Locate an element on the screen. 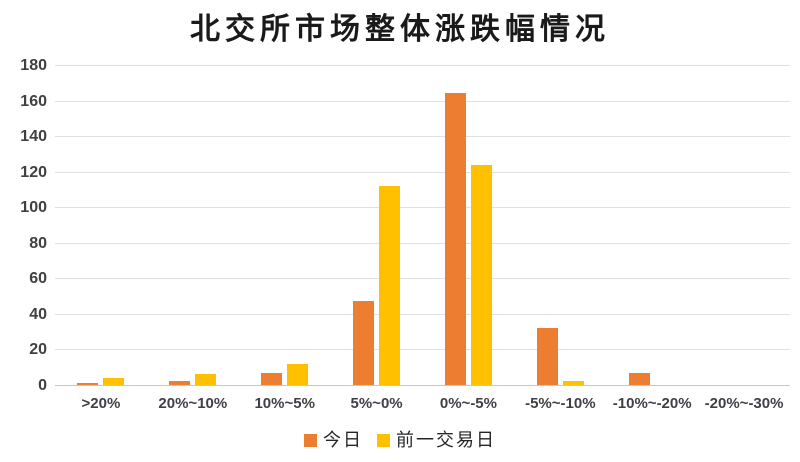 The width and height of the screenshot is (800, 462). xtick-label-4: 0%~-5% is located at coordinates (468, 403).